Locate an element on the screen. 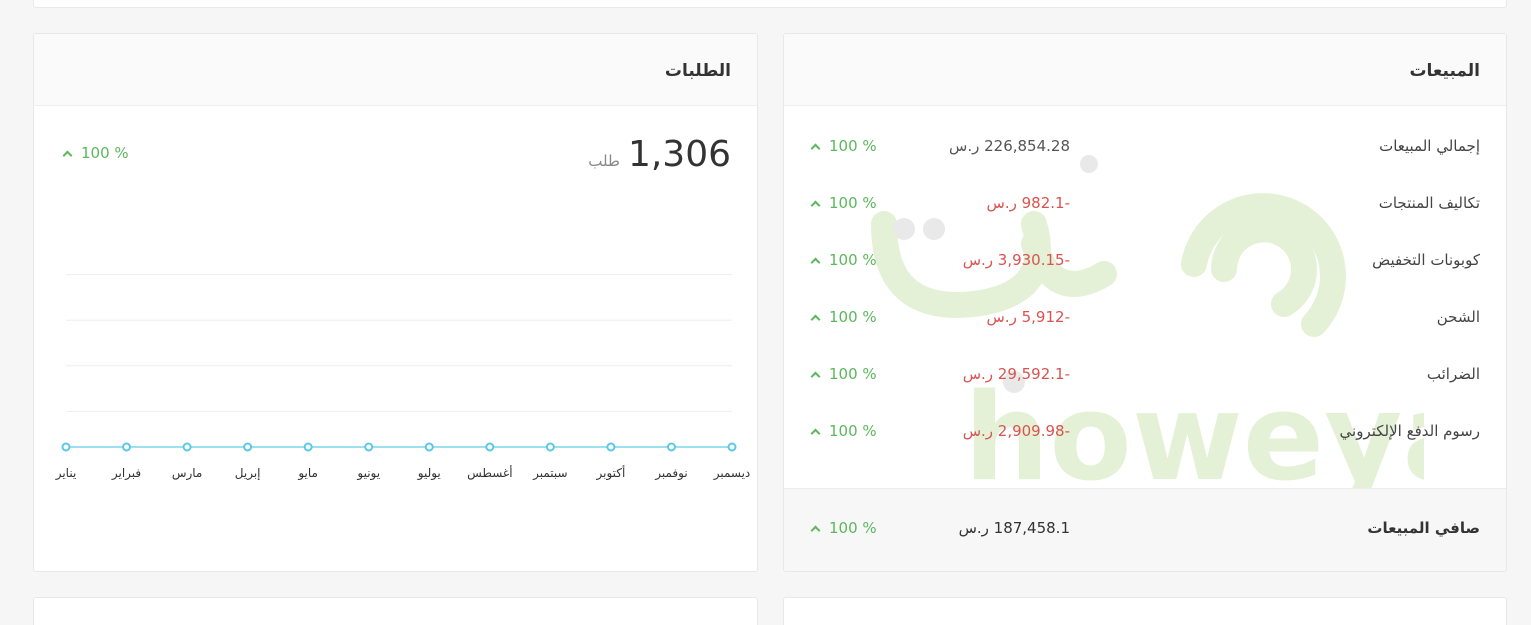  net-sales-amount: 187,458.1 ر.س is located at coordinates (1014, 528).